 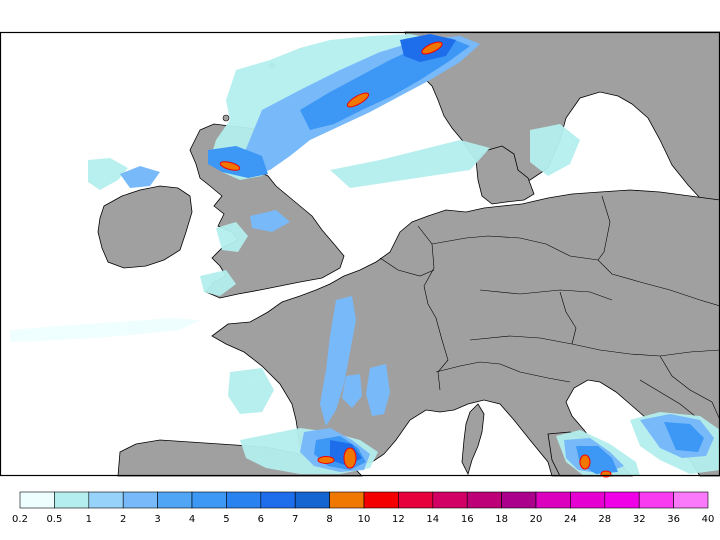 What do you see at coordinates (261, 519) in the screenshot?
I see `legend-tick-label: 6` at bounding box center [261, 519].